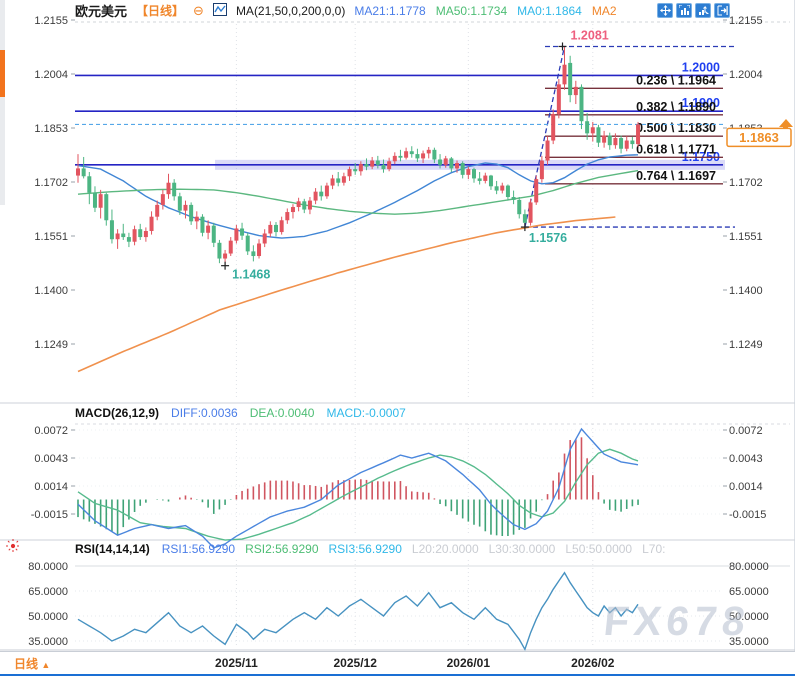  I want to click on macd-axis-label-left: 0.0014, so click(51, 487).